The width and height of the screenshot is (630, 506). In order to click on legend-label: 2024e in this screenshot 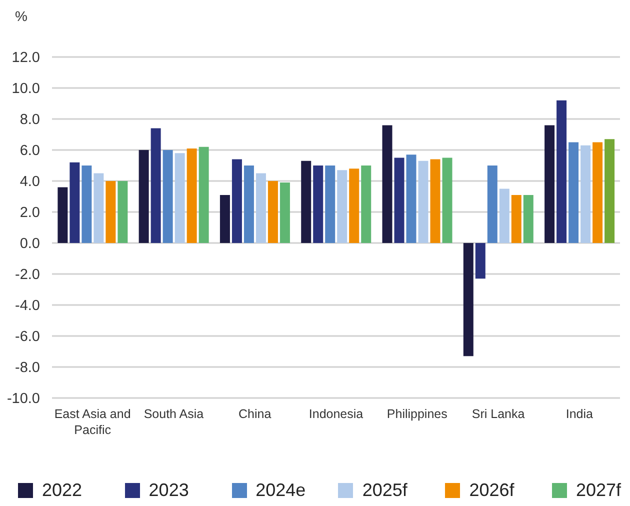, I will do `click(281, 490)`.